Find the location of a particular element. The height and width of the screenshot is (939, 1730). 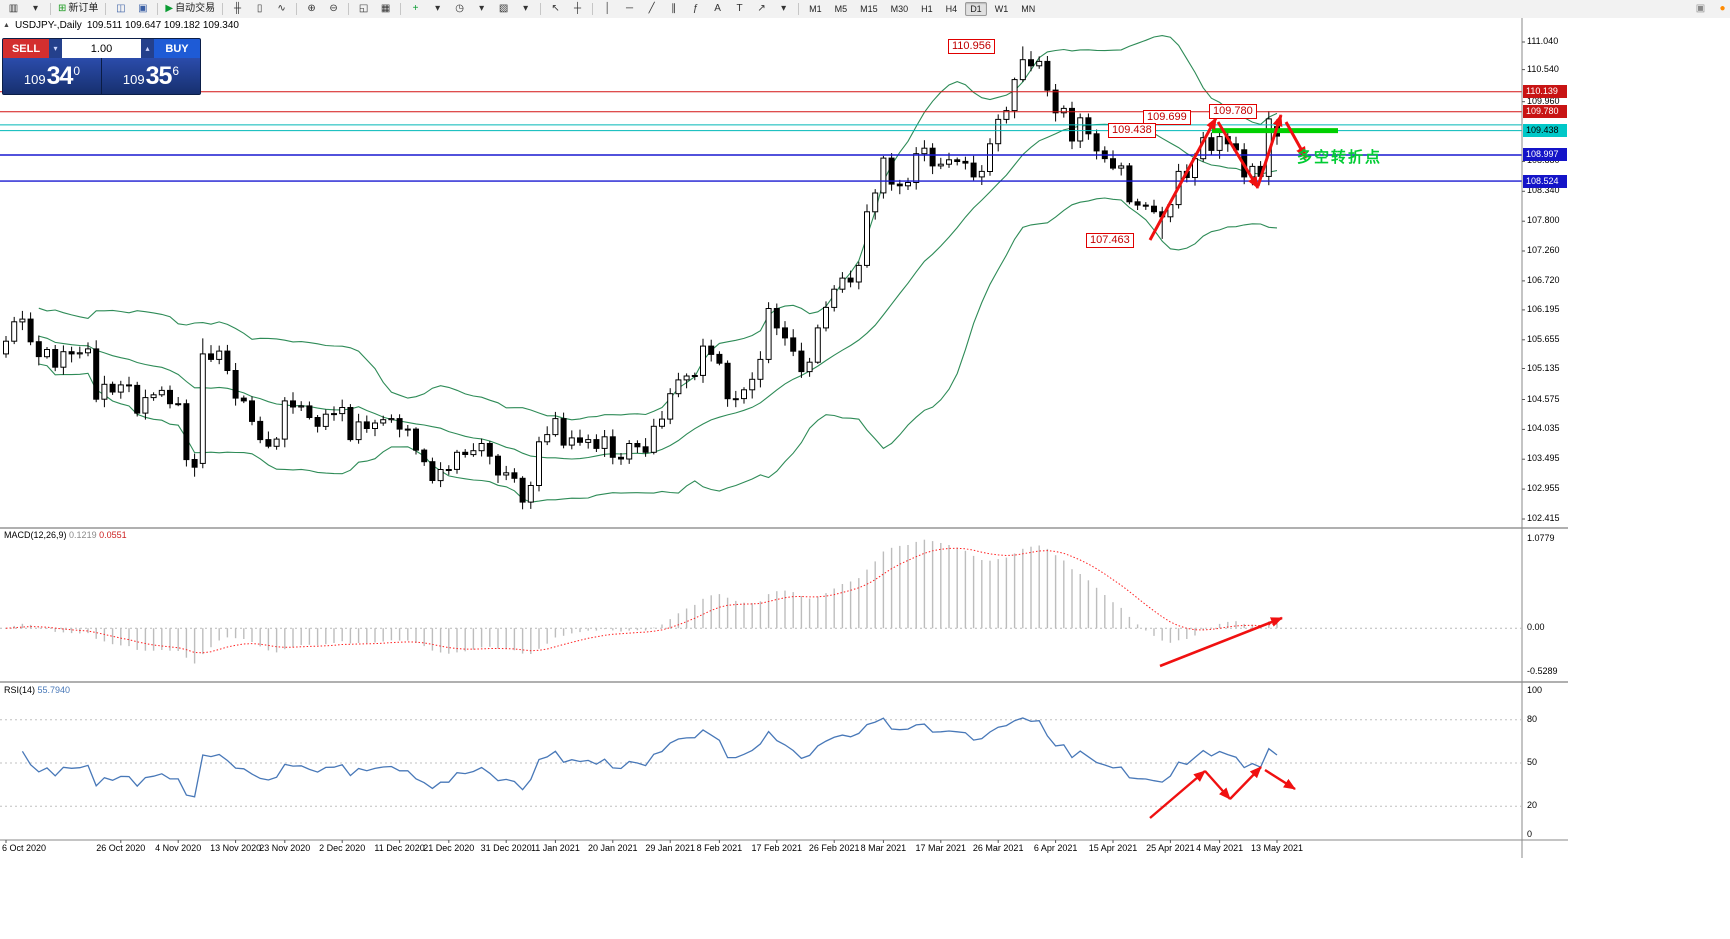

price-axis-label: 108.340 is located at coordinates (1543, 190).